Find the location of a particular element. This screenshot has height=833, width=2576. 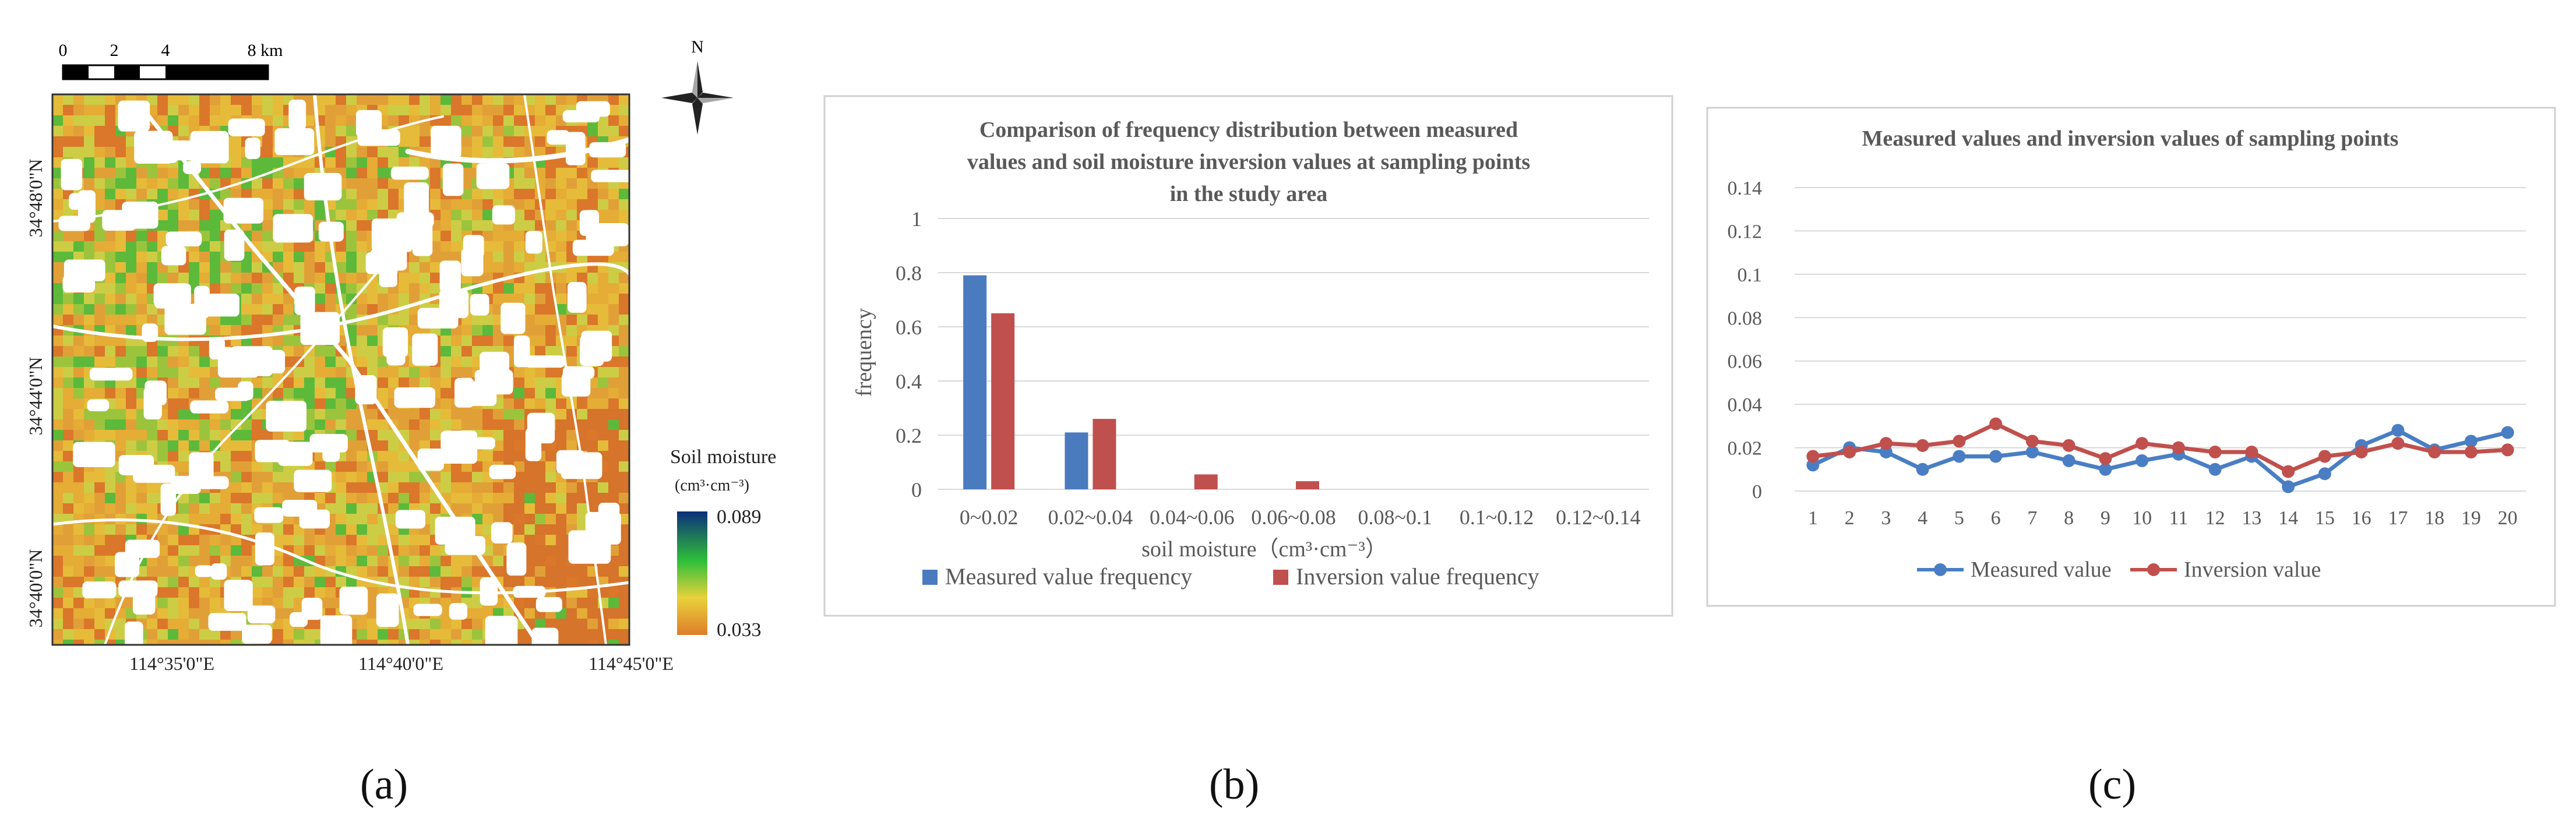

chart-c-xtick-label: 10 is located at coordinates (2142, 518).